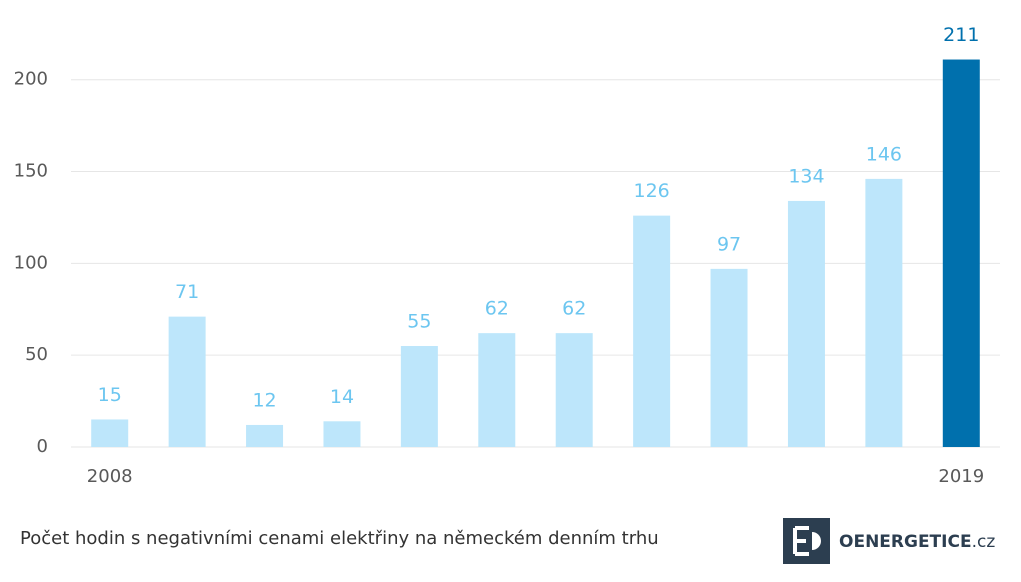 Image resolution: width=1021 pixels, height=582 pixels. Describe the element at coordinates (884, 154) in the screenshot. I see `data-label: 146` at that location.